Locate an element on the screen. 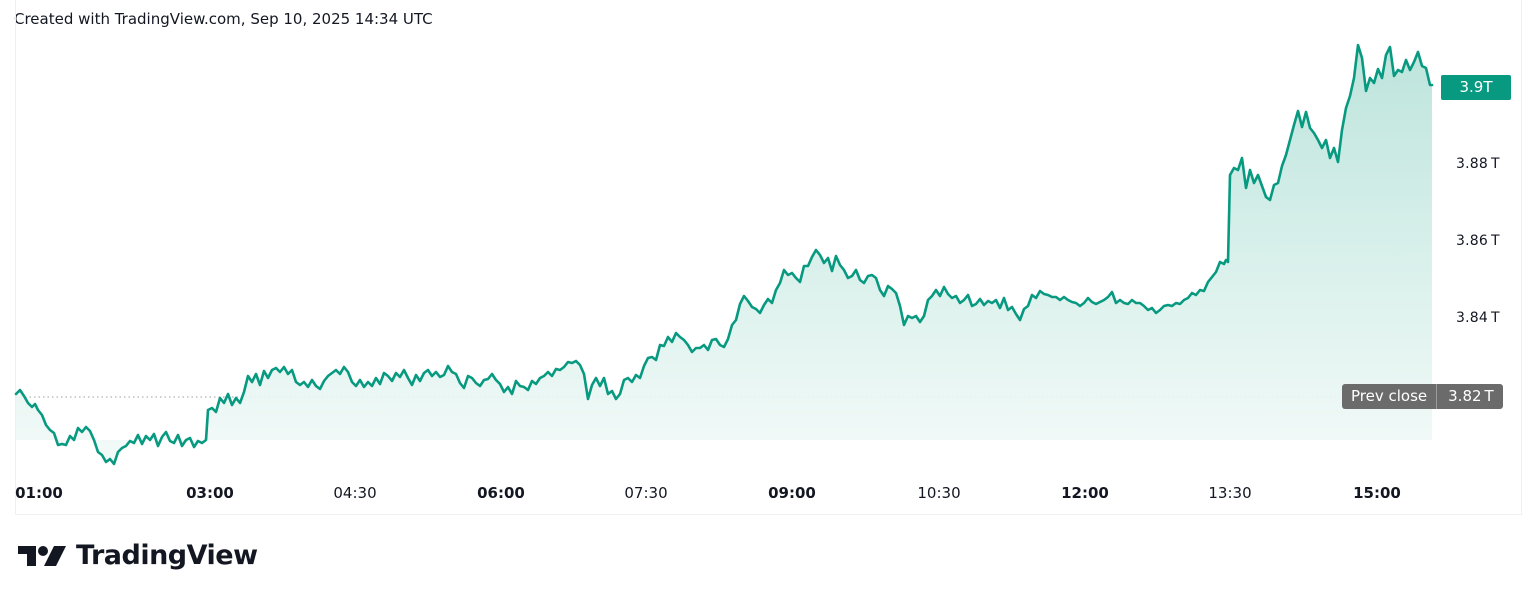 The image size is (1536, 602). tradingview-logo: TradingView is located at coordinates (138, 555).